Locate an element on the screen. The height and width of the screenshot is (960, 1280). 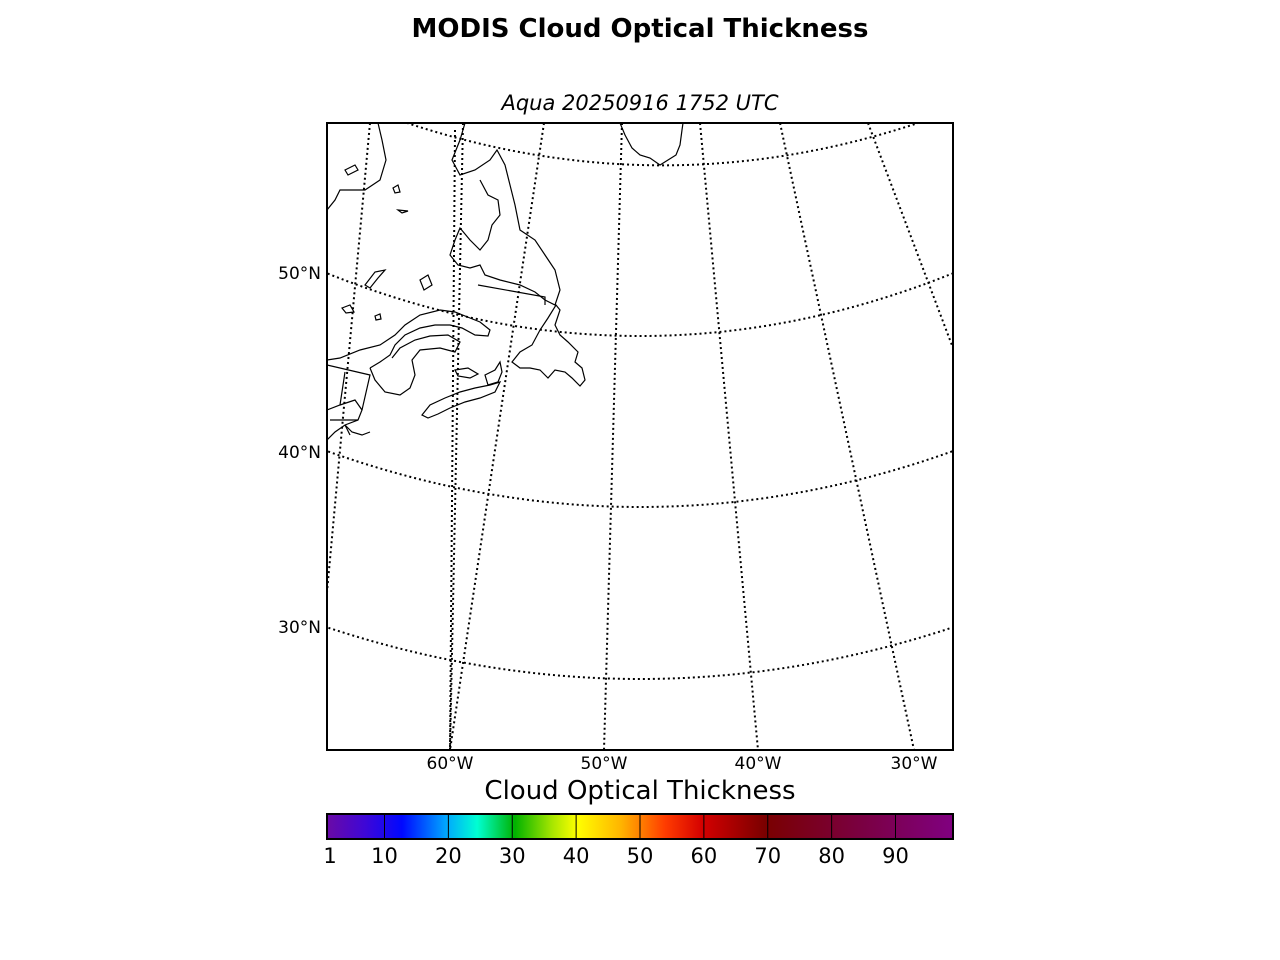
coast-pei is located at coordinates (467, 373).